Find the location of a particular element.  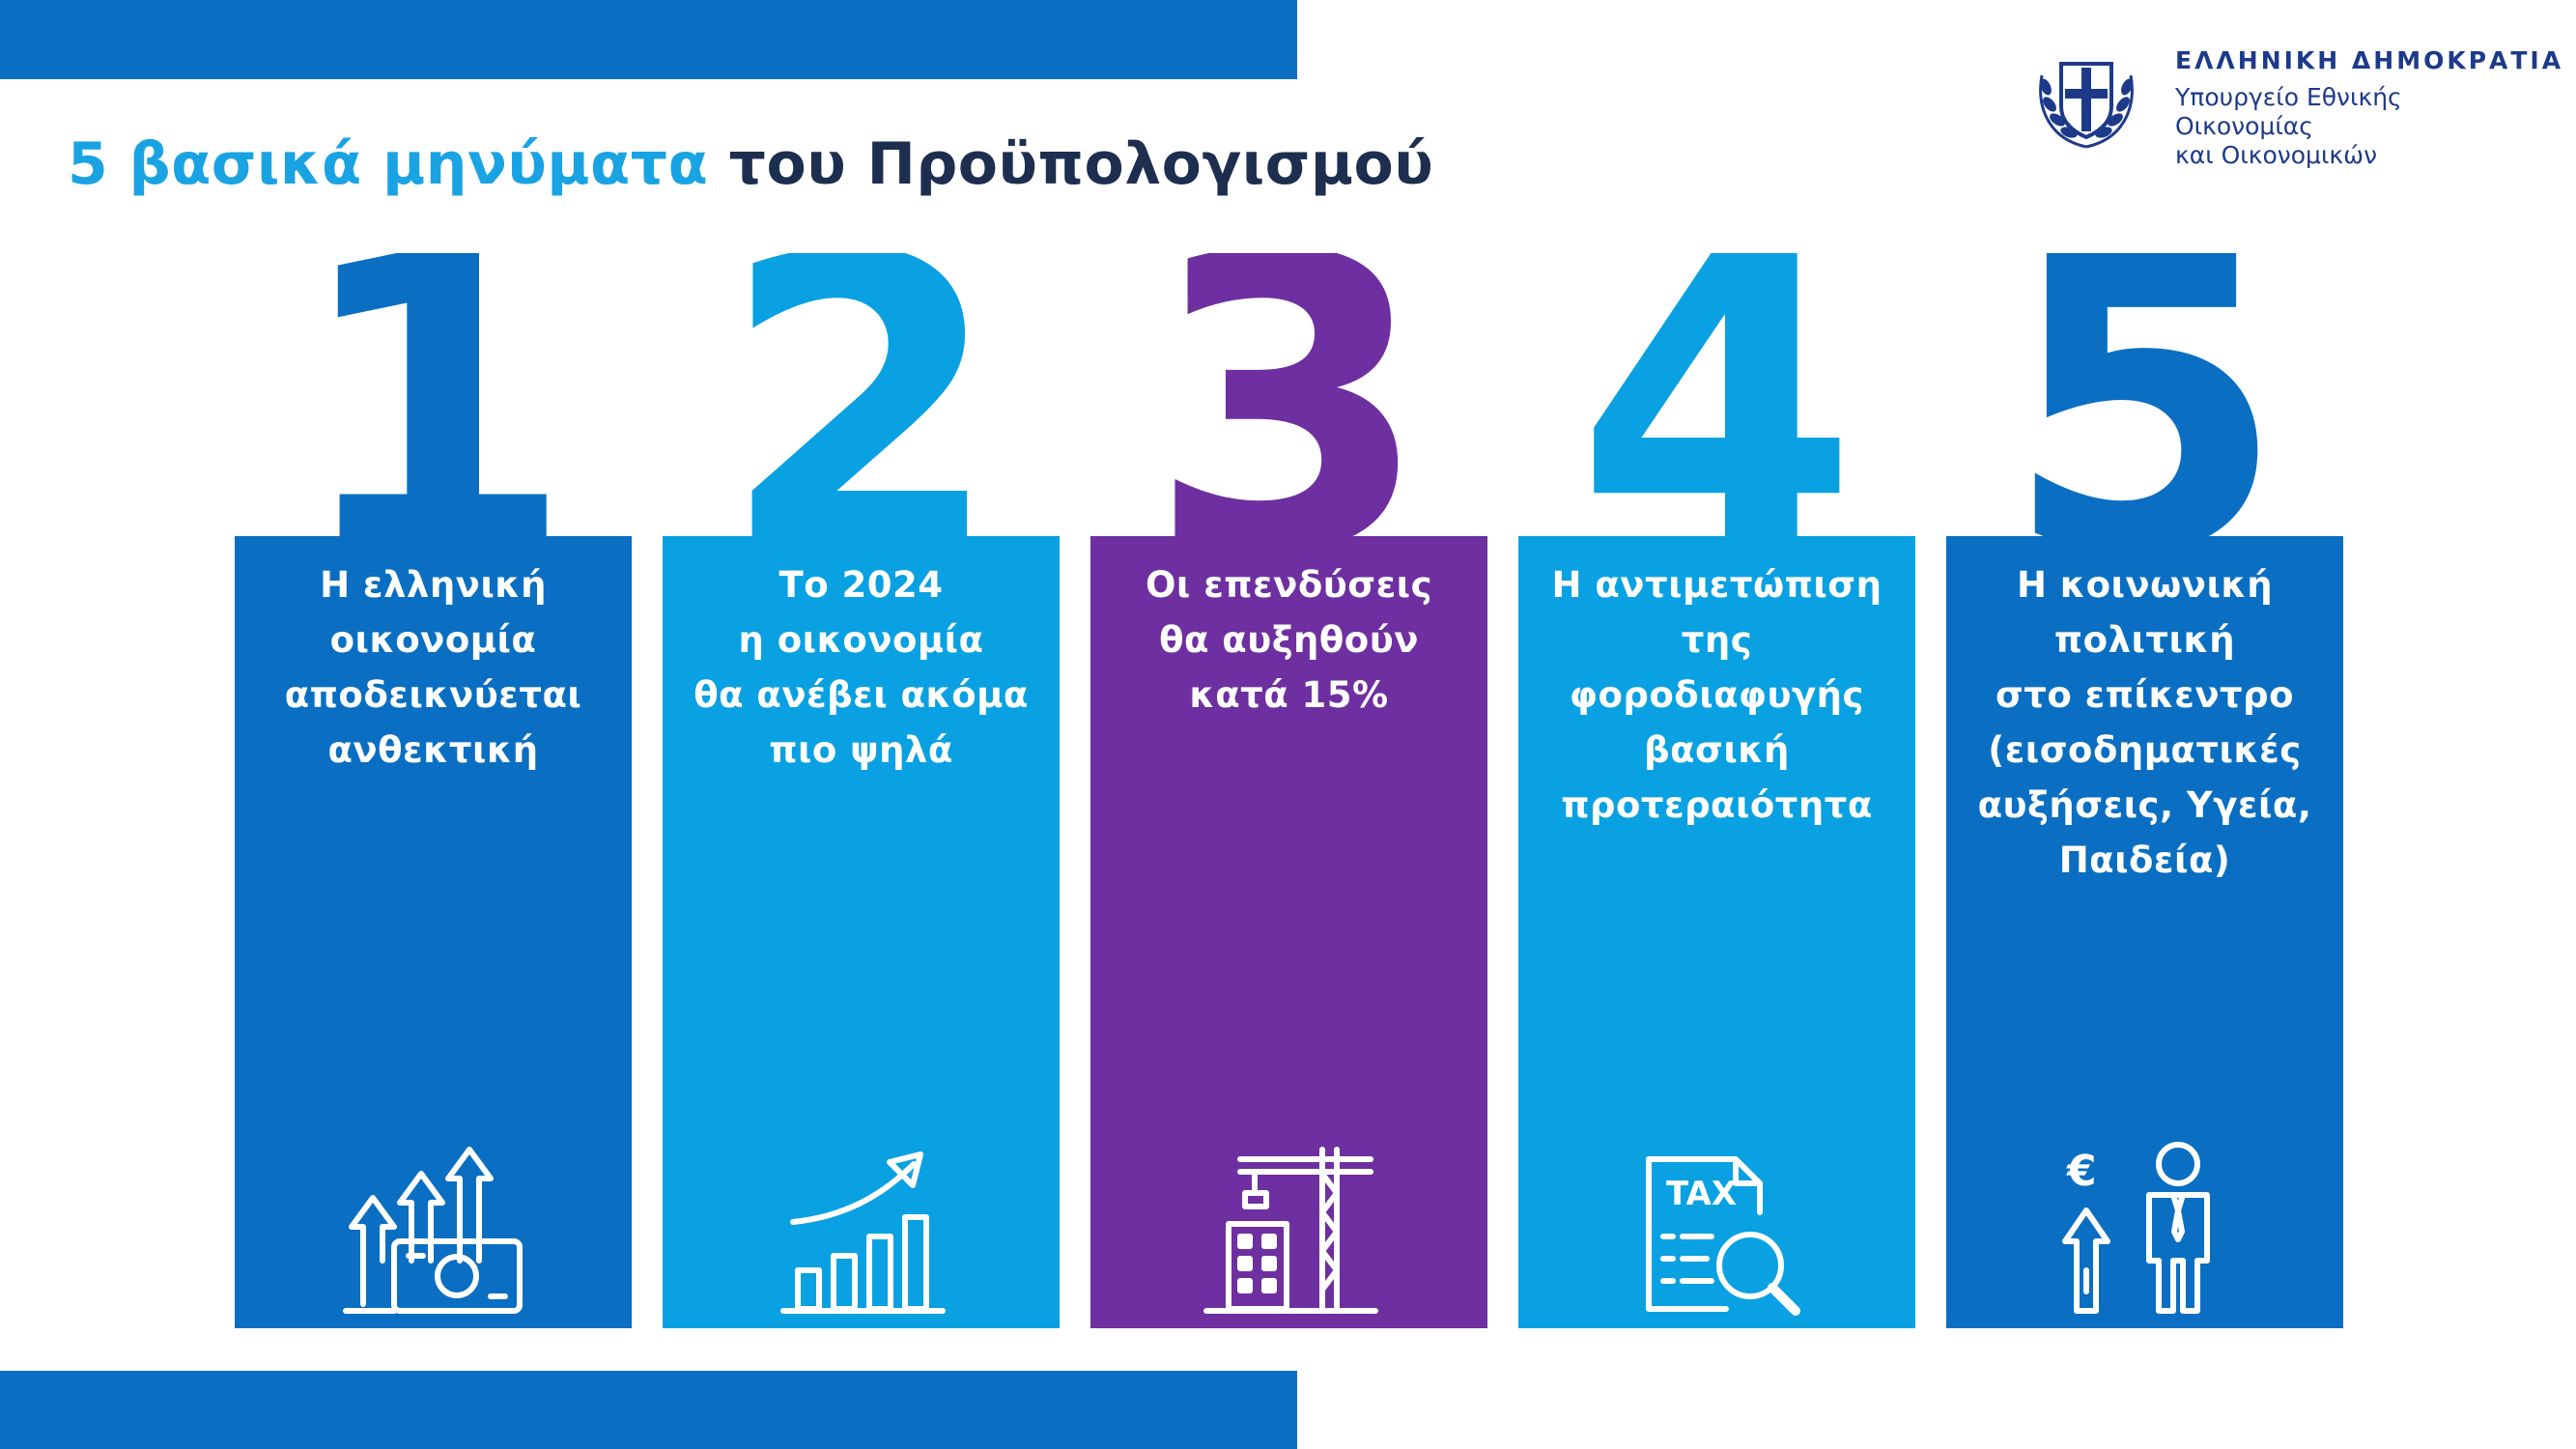

page-title-highlight: 5 βασικά μηνύματα is located at coordinates (388, 164).